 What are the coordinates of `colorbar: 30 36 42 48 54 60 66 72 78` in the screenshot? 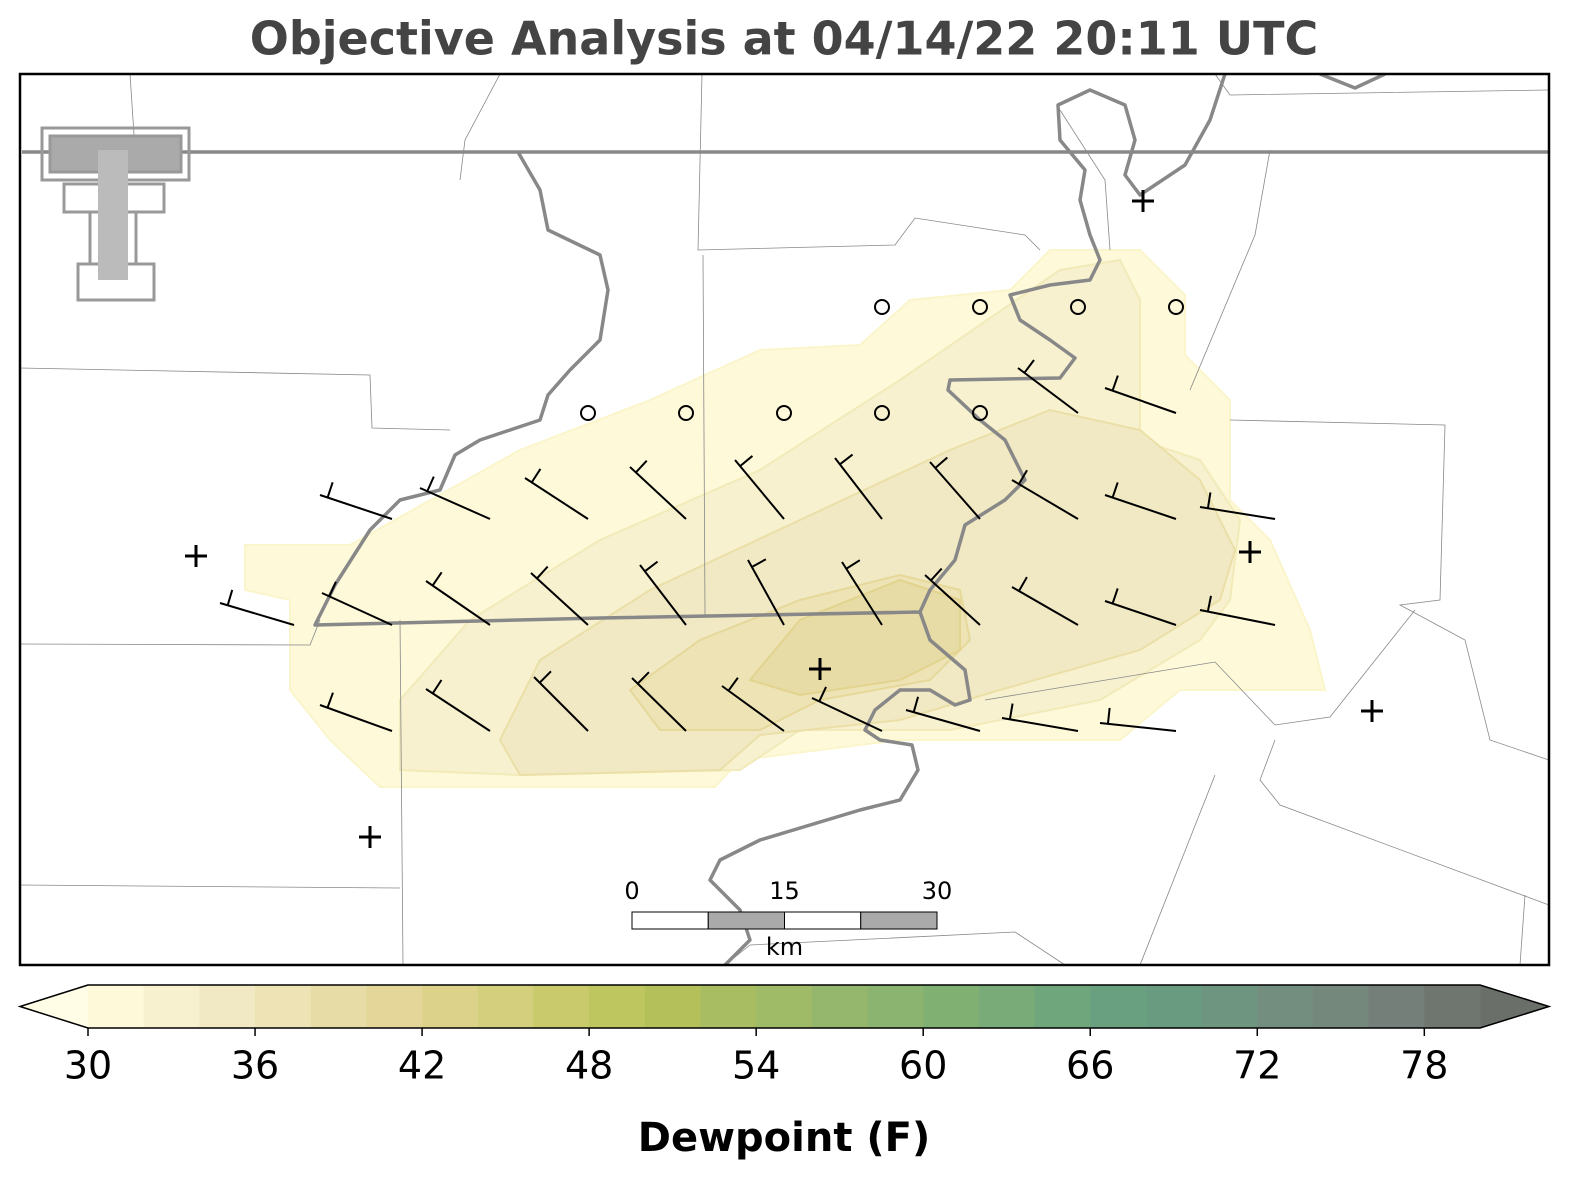 It's located at (784, 1036).